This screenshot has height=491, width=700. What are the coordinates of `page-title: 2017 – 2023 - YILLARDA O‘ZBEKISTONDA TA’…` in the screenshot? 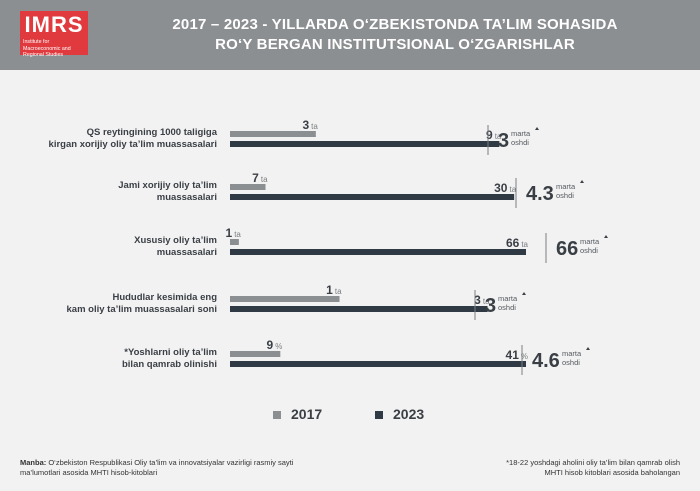 It's located at (395, 35).